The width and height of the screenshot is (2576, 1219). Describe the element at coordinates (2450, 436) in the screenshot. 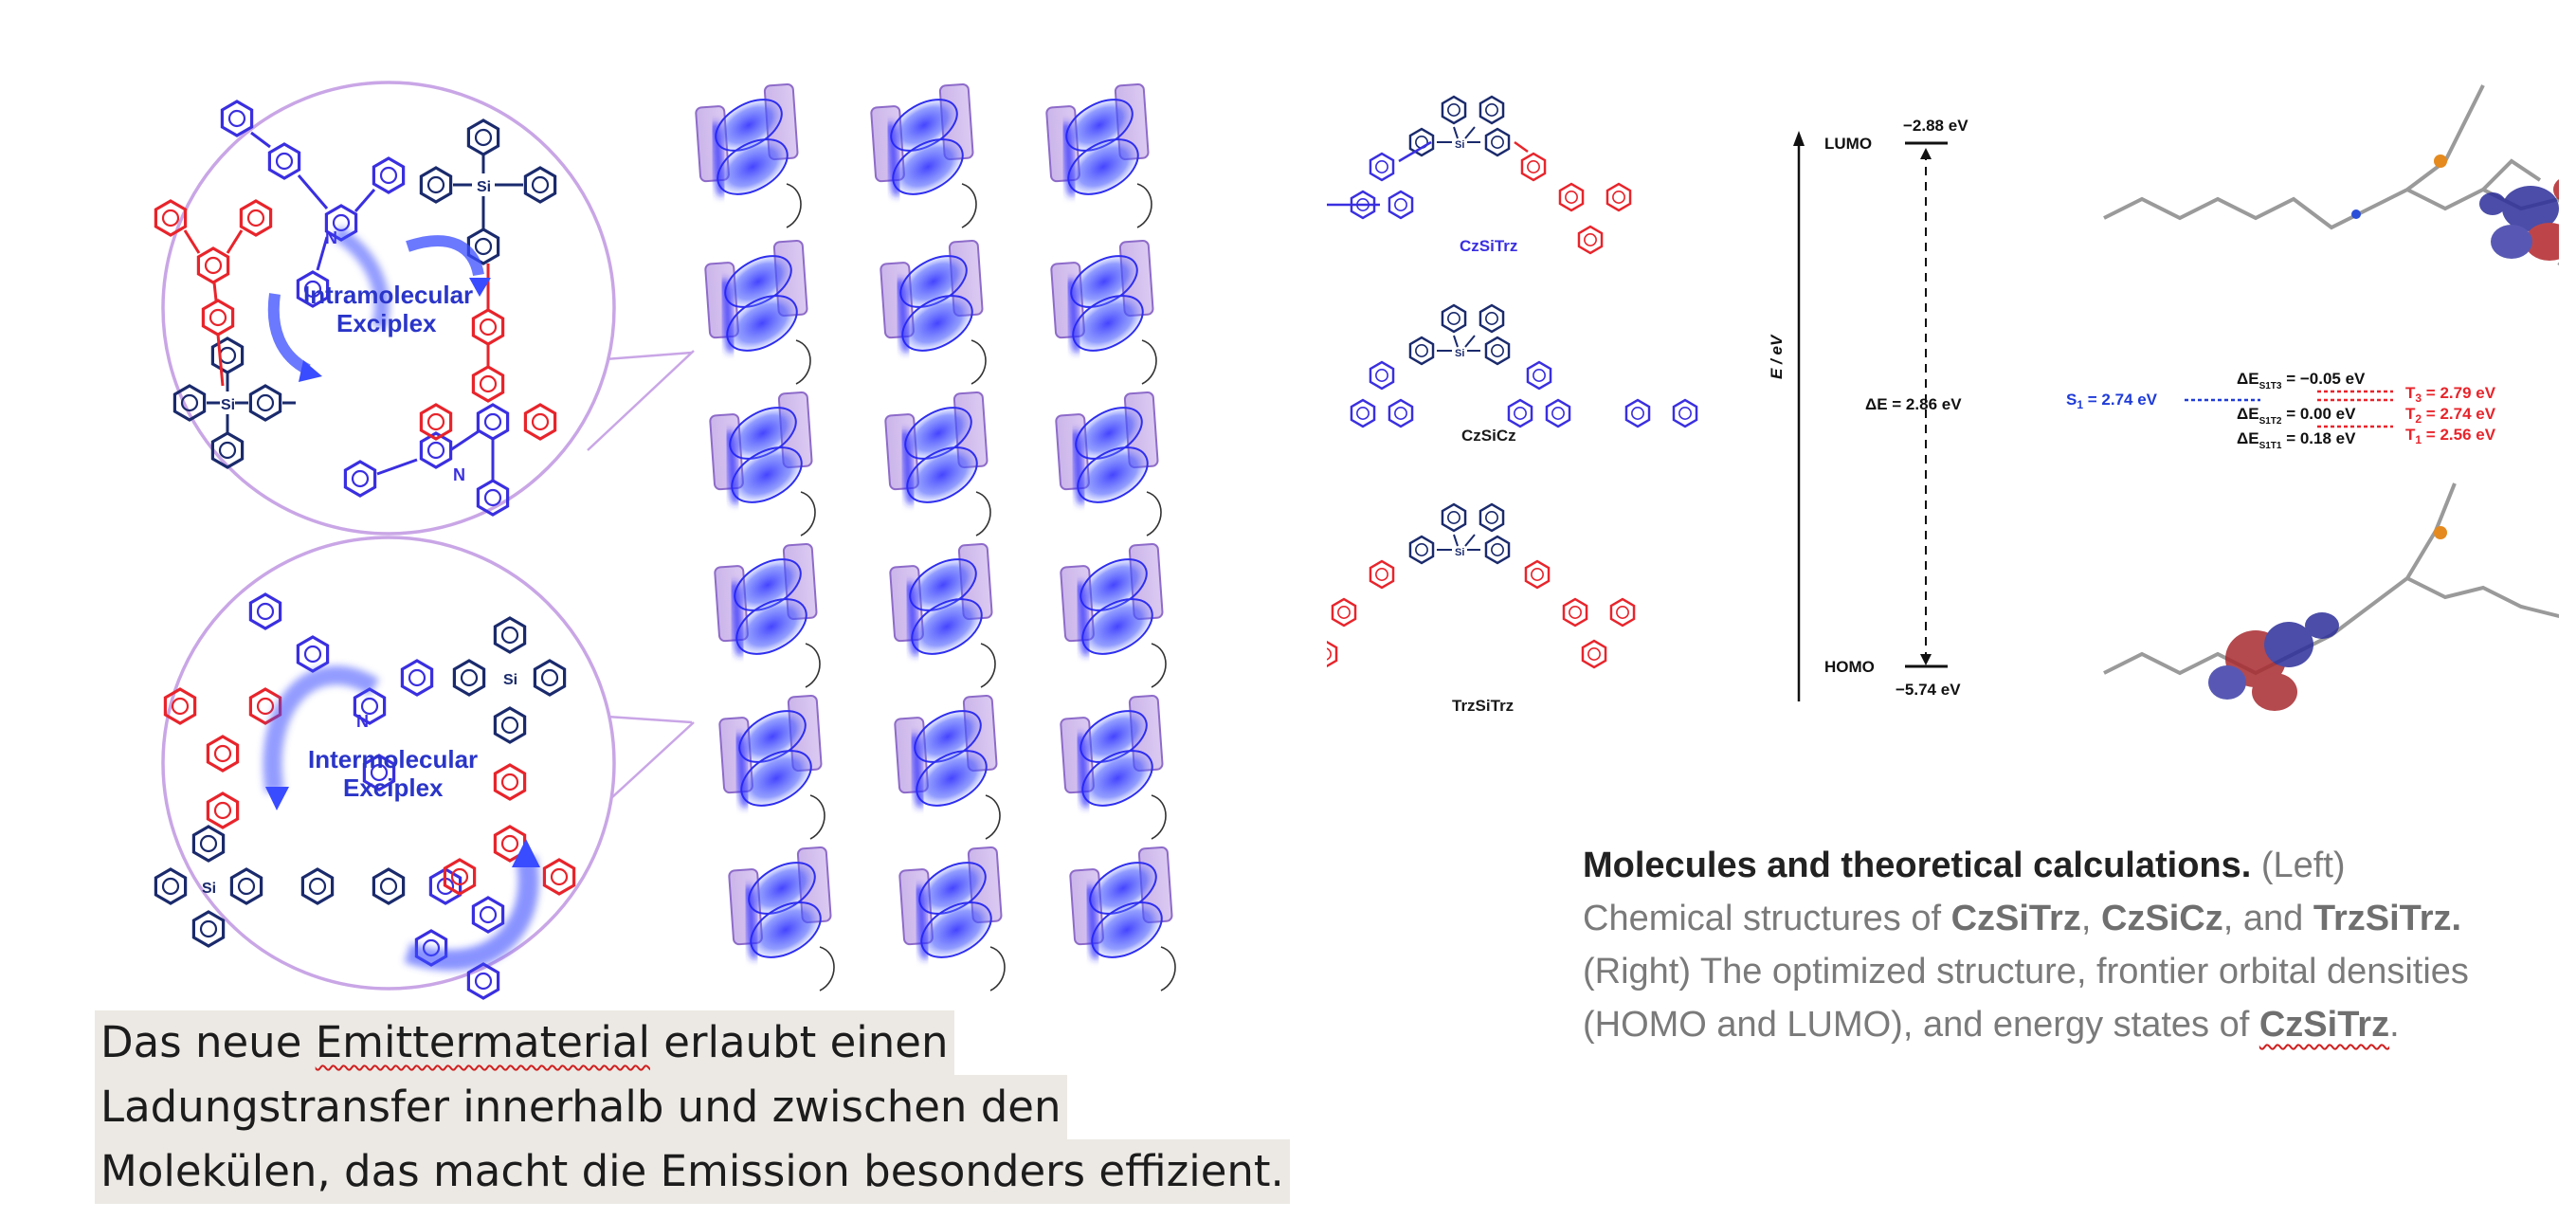

I see `t1-energy: T1 = 2.56 eV` at that location.